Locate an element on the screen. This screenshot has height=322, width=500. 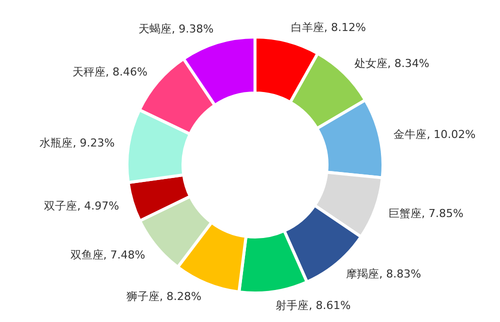
slice-label: 水瓶座, 9.23% is located at coordinates (77, 143).